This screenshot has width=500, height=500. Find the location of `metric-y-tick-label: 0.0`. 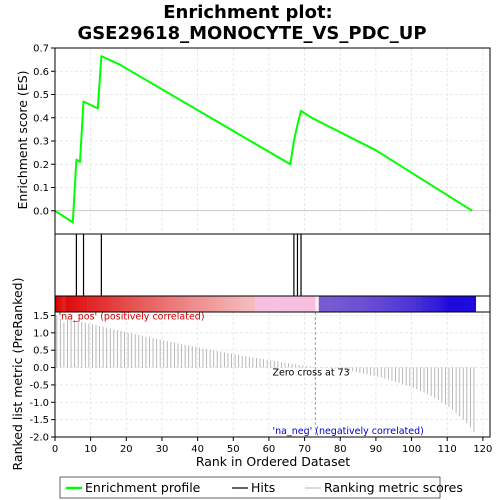

metric-y-tick-label: 0.0 is located at coordinates (41, 368).